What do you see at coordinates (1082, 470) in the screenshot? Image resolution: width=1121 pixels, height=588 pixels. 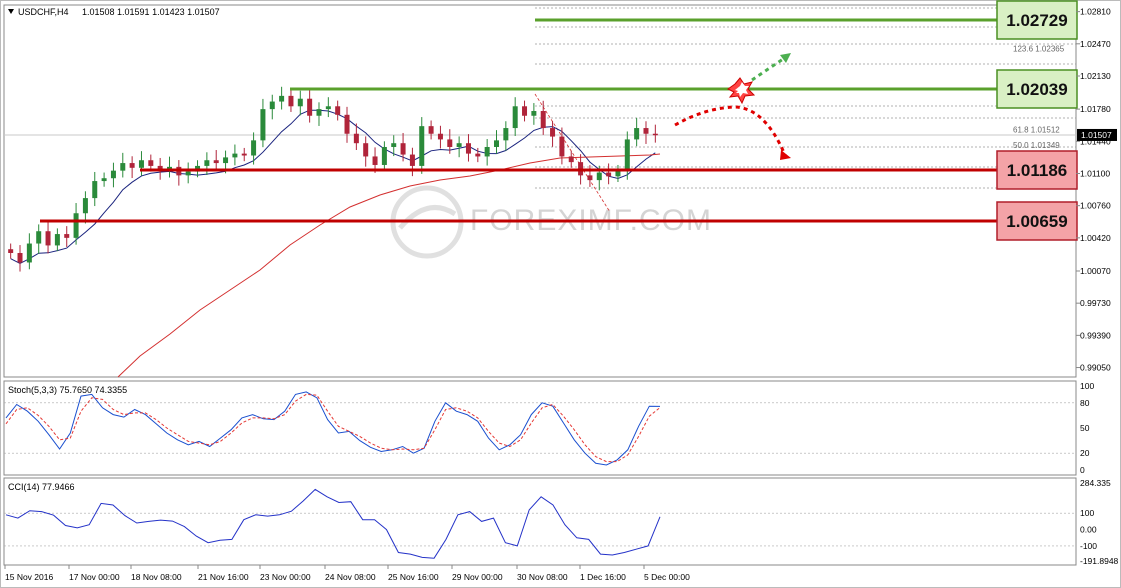 I see `stoch-tick-label: 0` at bounding box center [1082, 470].